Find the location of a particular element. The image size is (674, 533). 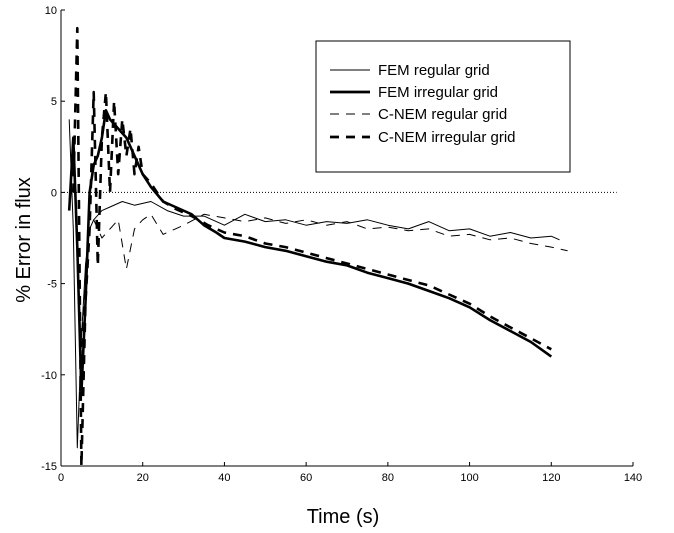

x-tick-label: 100 is located at coordinates (469, 478).